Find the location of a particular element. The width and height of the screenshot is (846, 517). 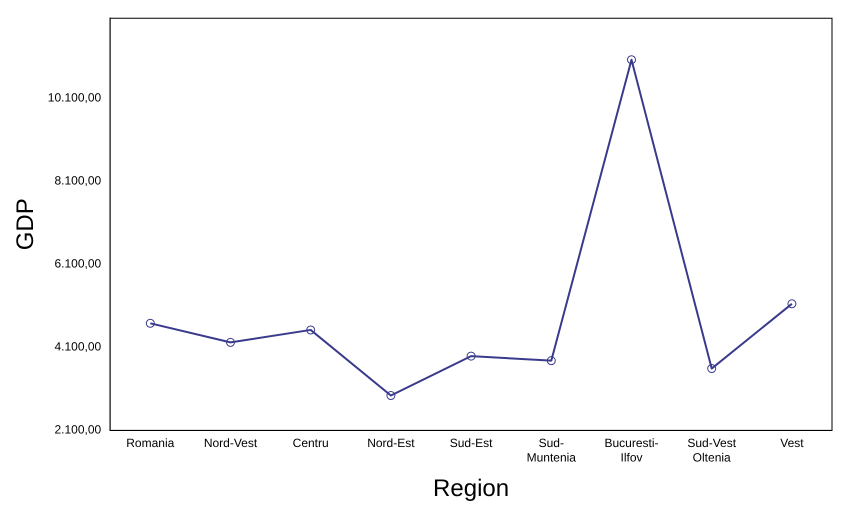

x-tick-label: Centru is located at coordinates (310, 443).